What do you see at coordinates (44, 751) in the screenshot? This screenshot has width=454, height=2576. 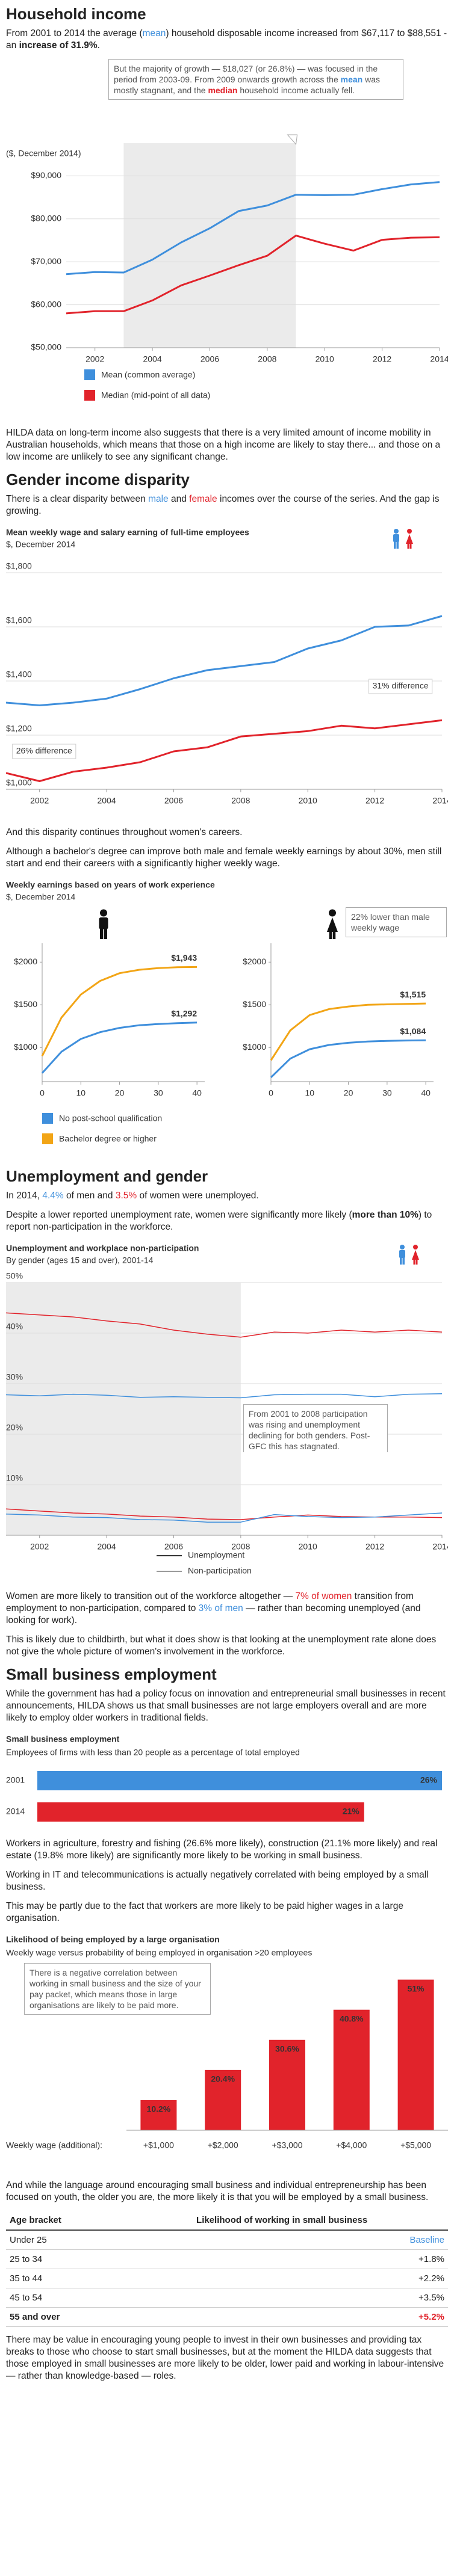 I see `annotation-box` at bounding box center [44, 751].